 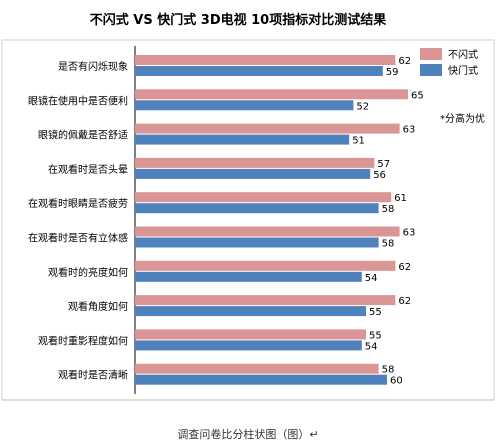 What do you see at coordinates (83, 135) in the screenshot?
I see `category-label: 眼镜的佩戴是否舒适` at bounding box center [83, 135].